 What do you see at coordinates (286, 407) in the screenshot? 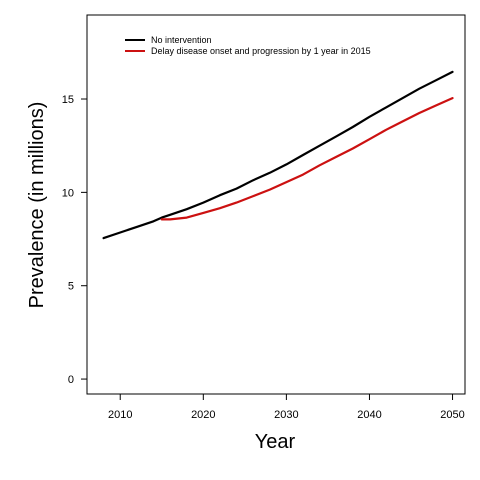
I see `x-axis: 2010 2020 2030 2040 2050` at bounding box center [286, 407].